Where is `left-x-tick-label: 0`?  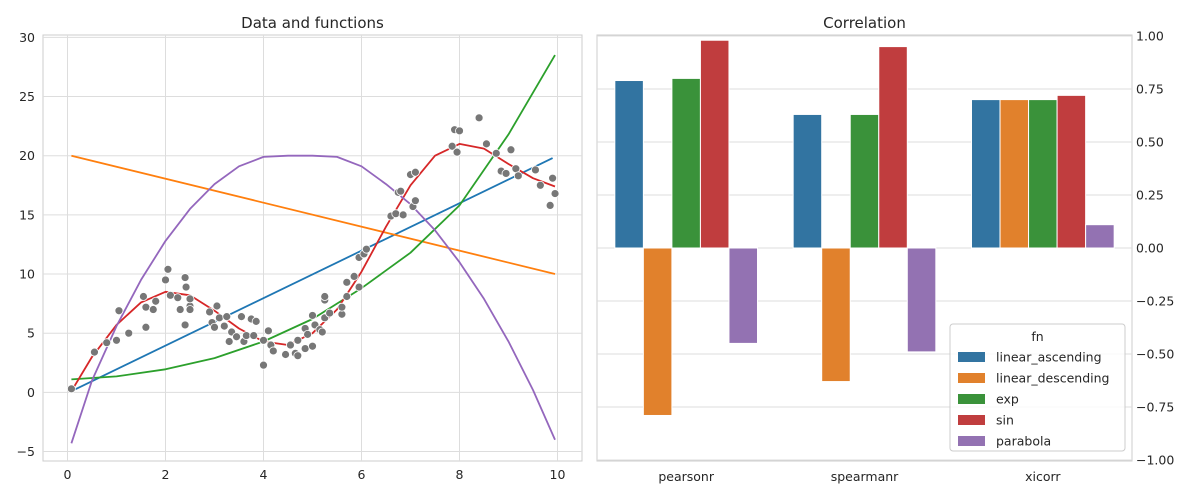
left-x-tick-label: 0 is located at coordinates (68, 474).